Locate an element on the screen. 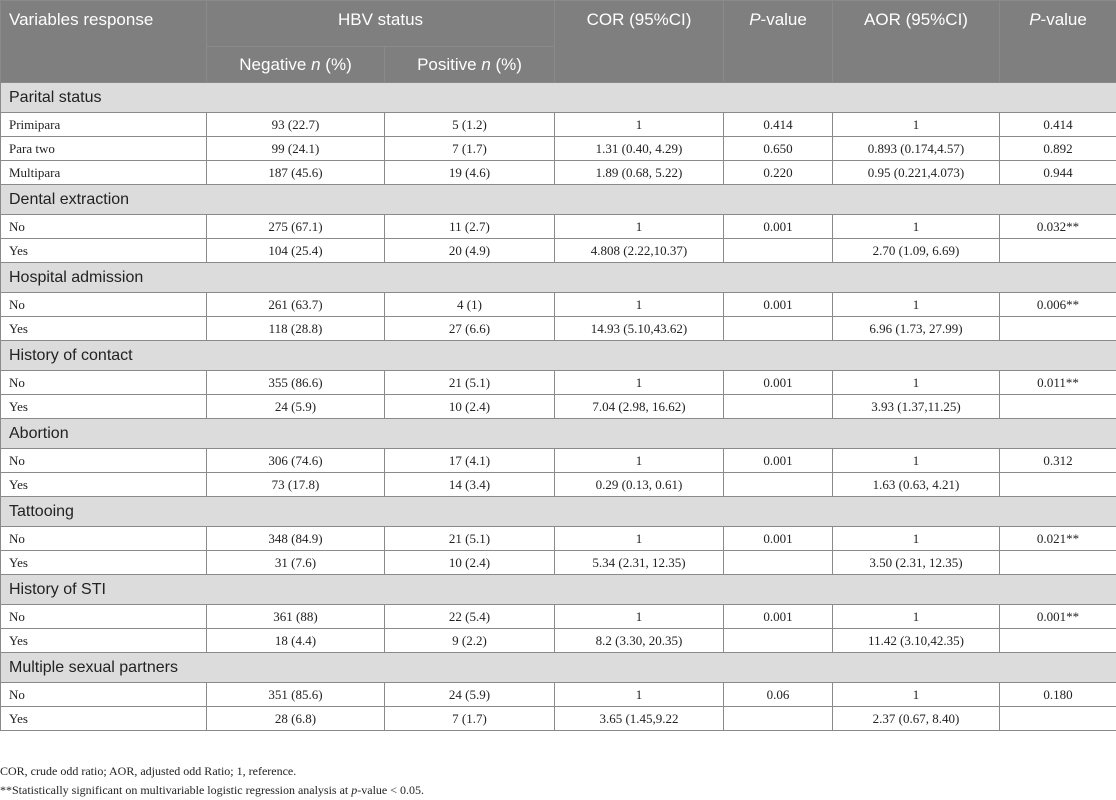 This screenshot has height=800, width=1116. table-row: Primipara 93 (22.7) 5 (1.2) 1 0.414 1 0.414 is located at coordinates (558, 124).